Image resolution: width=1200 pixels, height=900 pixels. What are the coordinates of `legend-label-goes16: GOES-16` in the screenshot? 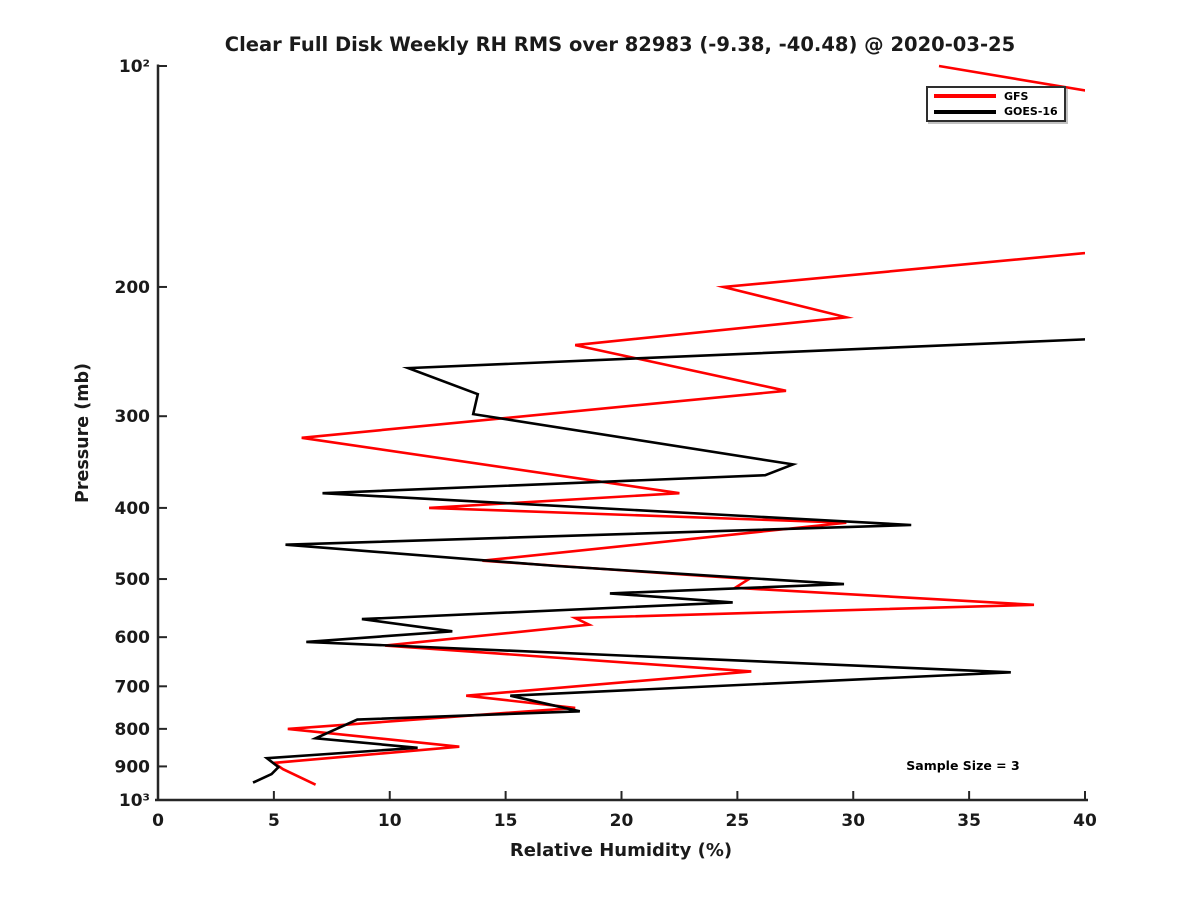 It's located at (1031, 112).